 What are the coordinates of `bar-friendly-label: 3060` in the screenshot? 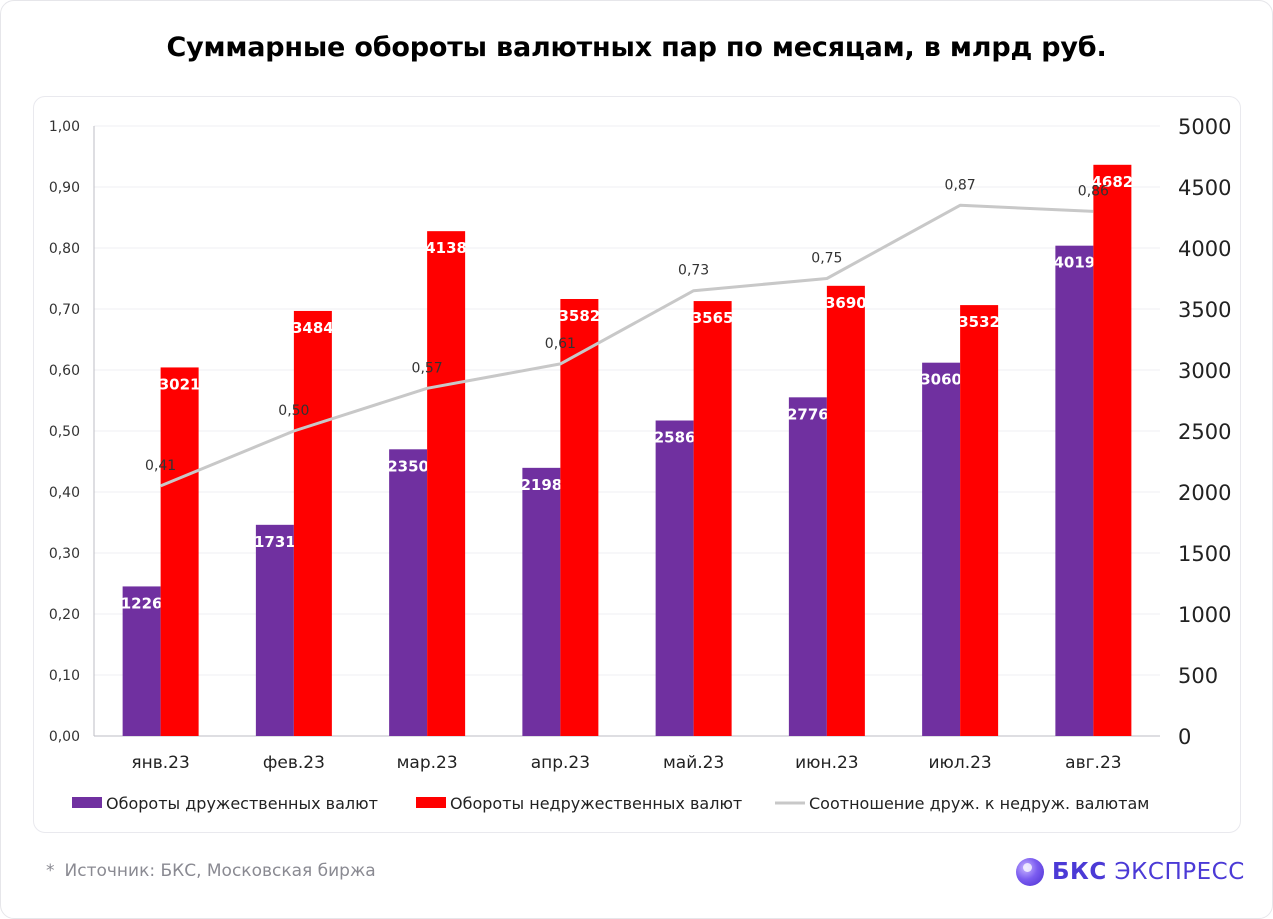 It's located at (941, 380).